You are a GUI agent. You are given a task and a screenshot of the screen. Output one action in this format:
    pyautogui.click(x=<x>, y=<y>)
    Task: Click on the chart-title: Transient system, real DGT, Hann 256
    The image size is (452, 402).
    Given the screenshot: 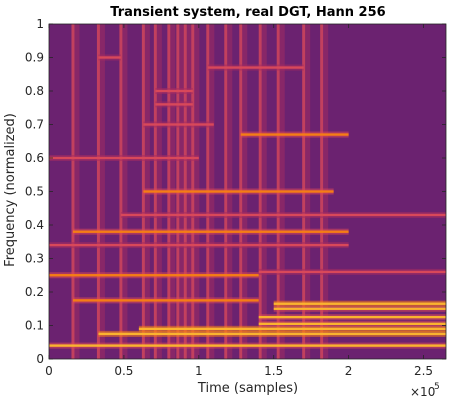 What is the action you would take?
    pyautogui.click(x=247, y=12)
    